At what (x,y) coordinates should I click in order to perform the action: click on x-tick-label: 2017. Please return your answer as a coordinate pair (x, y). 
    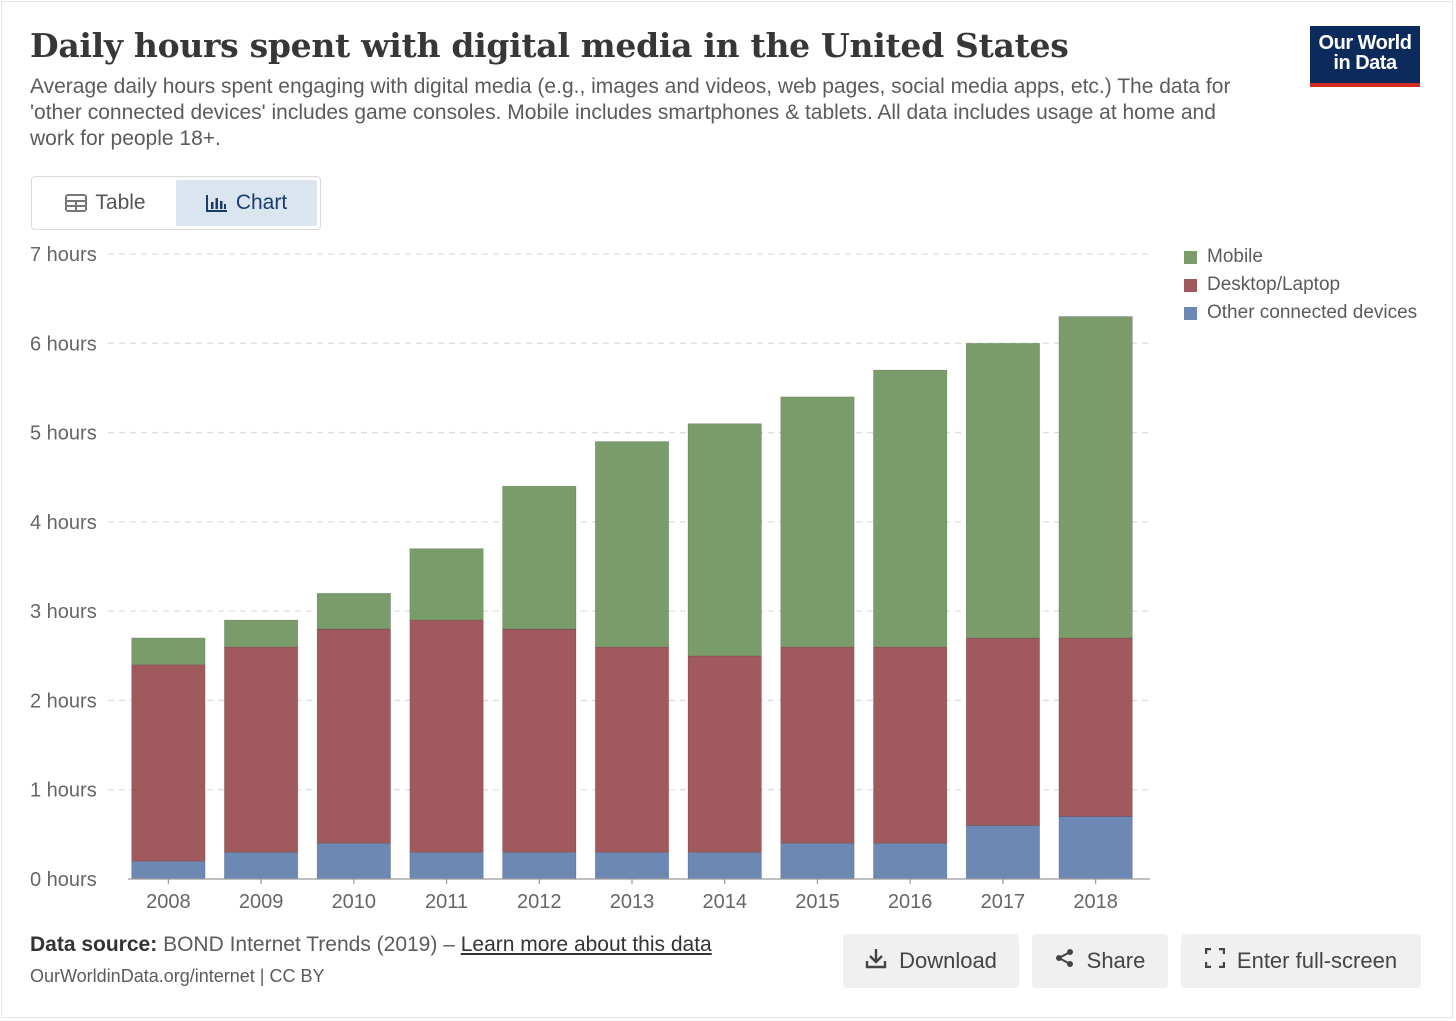
    Looking at the image, I should click on (1003, 902).